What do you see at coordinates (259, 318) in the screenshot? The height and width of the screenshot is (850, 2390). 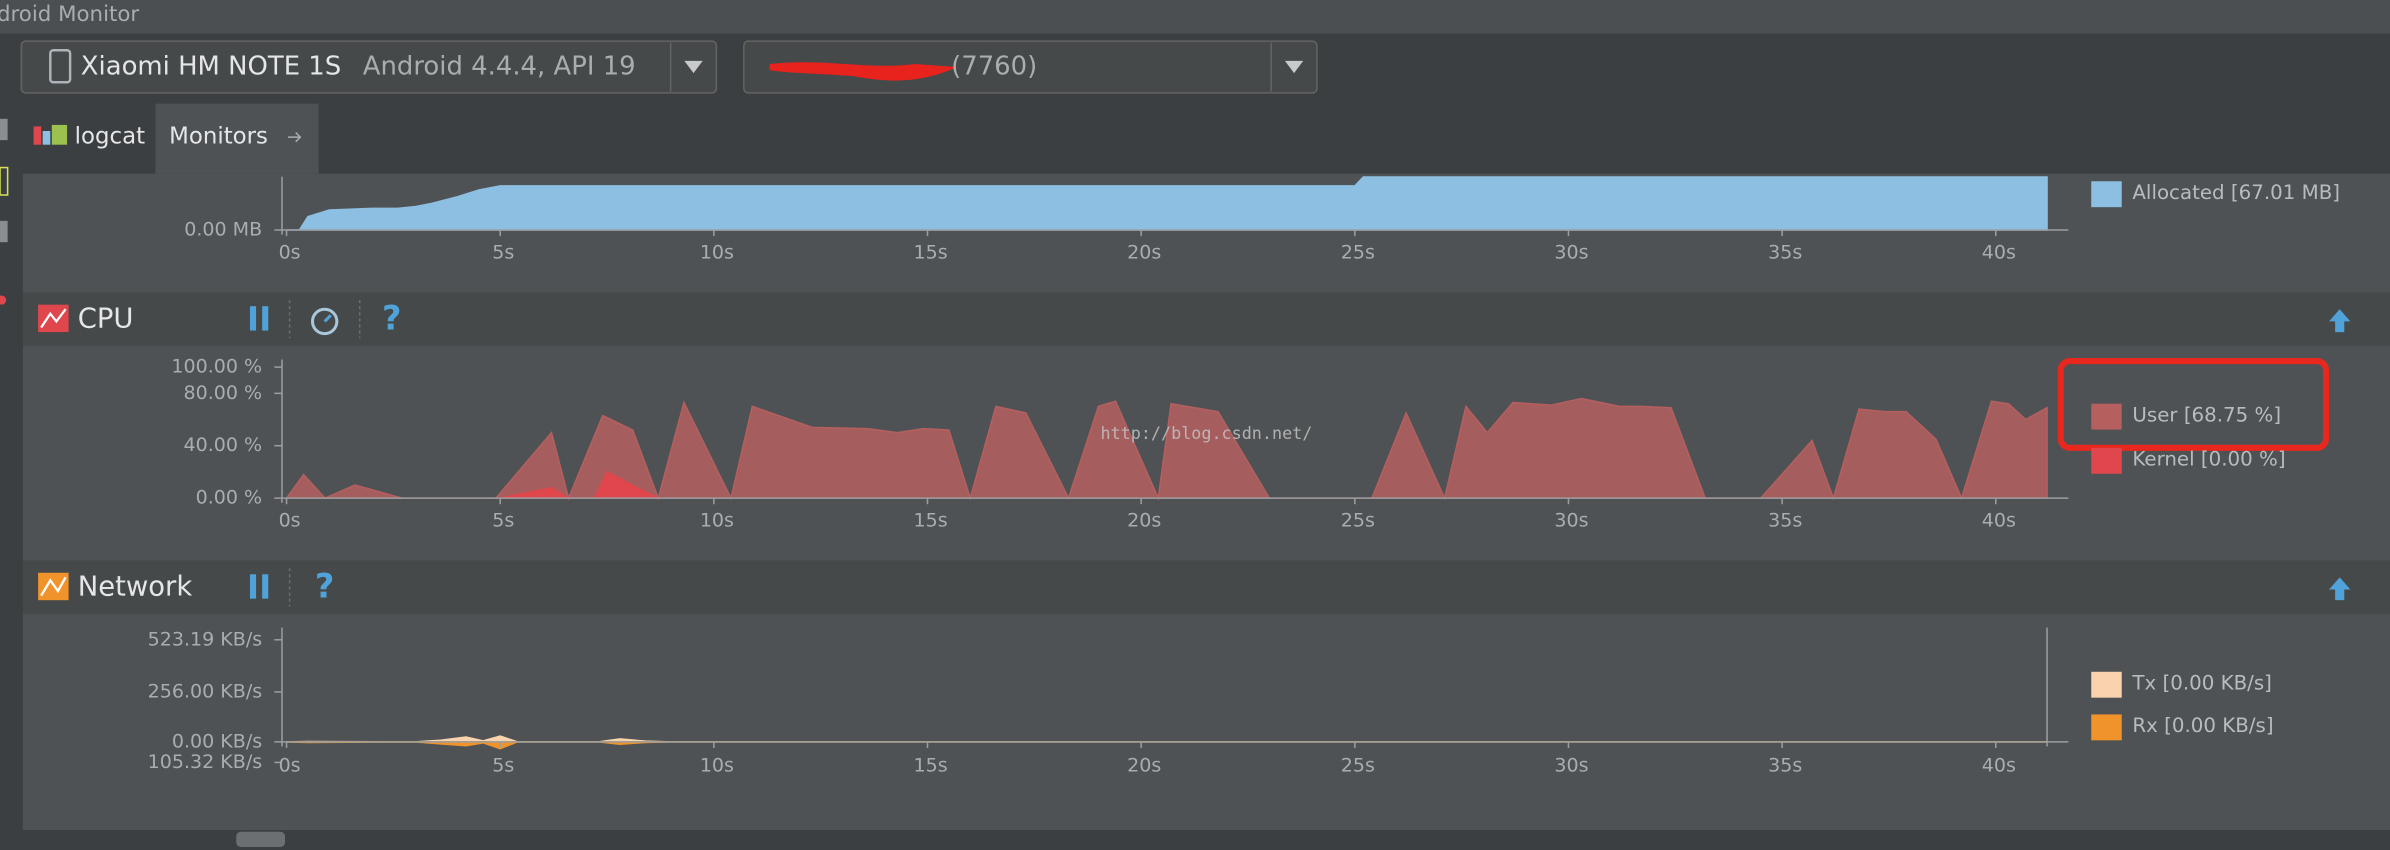 I see `cpu-pause-button` at bounding box center [259, 318].